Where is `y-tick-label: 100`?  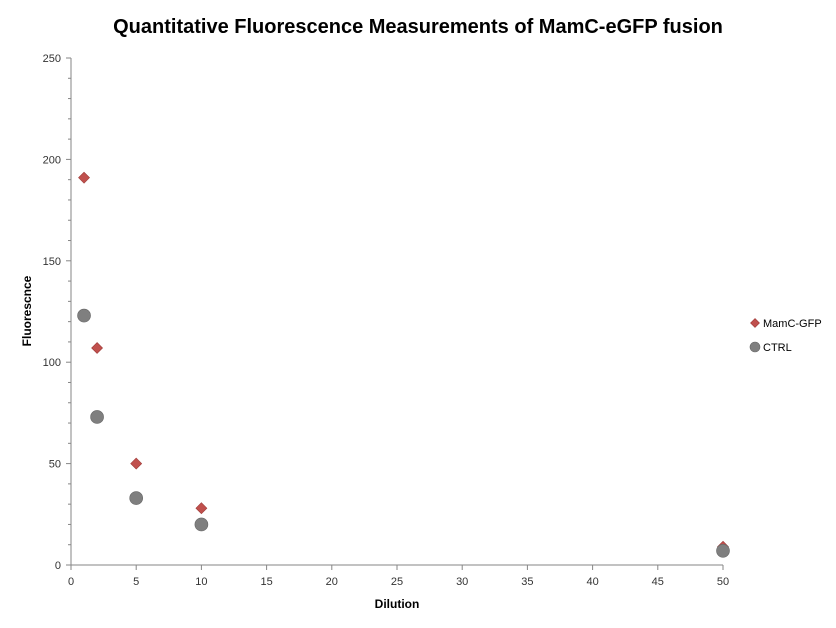
y-tick-label: 100 is located at coordinates (52, 363).